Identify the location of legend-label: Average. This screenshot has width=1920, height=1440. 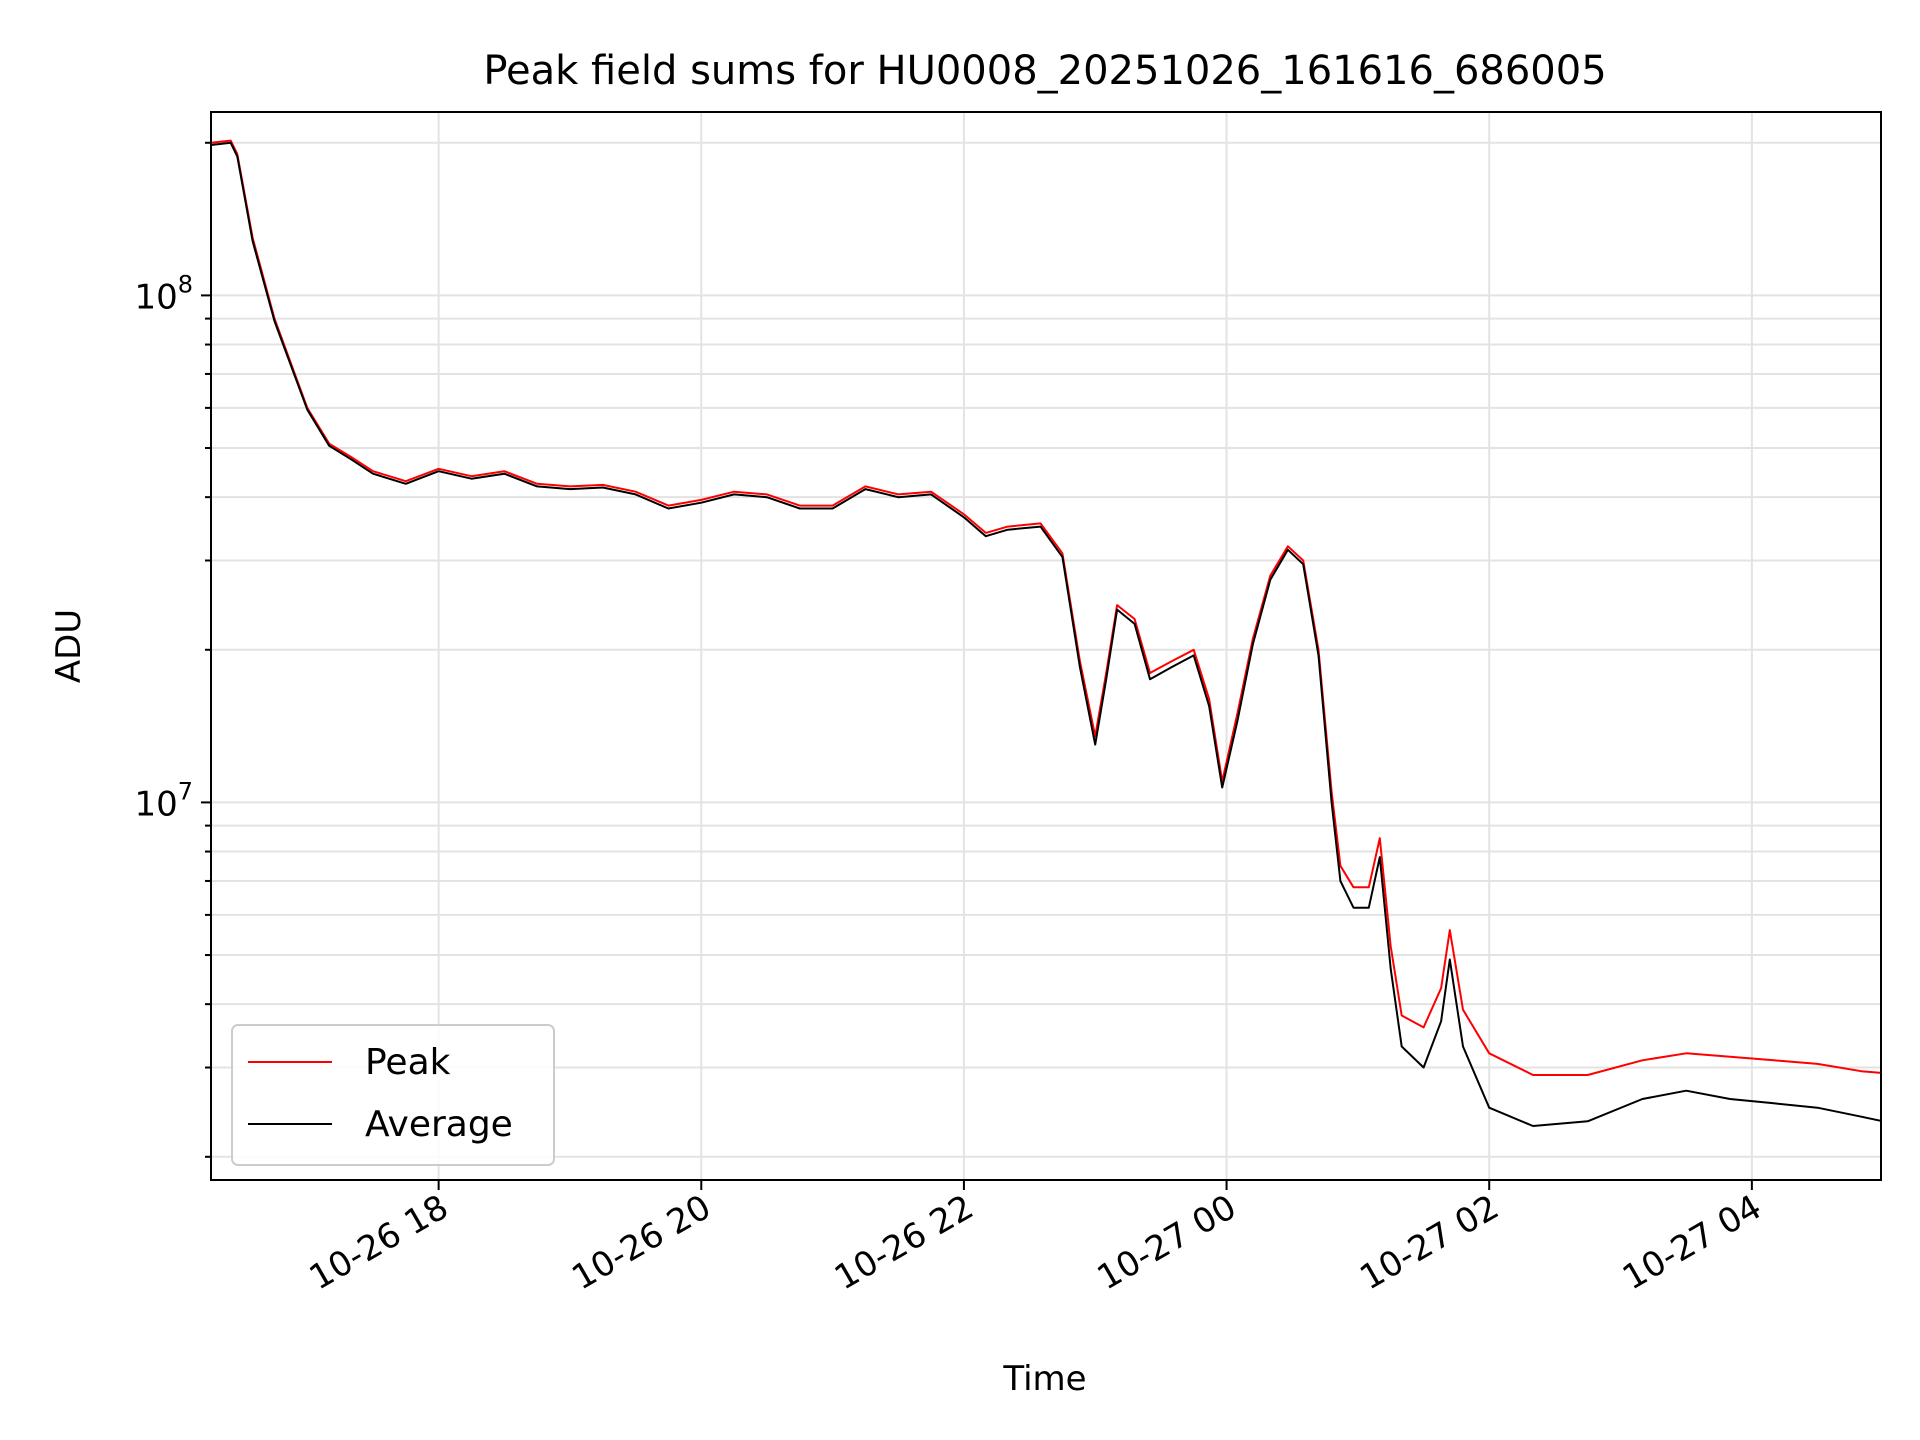
(439, 1124).